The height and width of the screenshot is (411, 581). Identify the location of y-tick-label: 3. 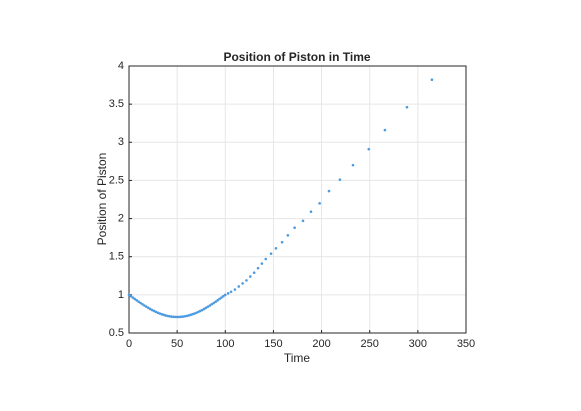
(121, 142).